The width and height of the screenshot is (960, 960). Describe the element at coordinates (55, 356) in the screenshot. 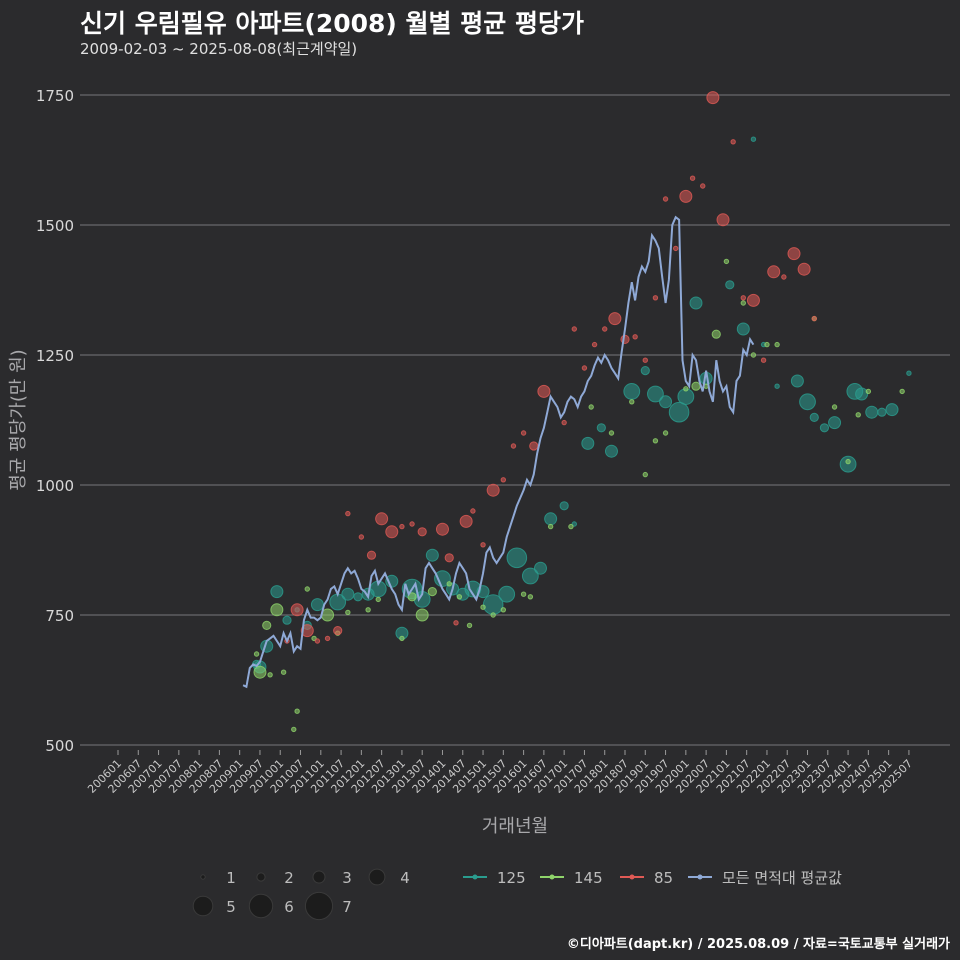

I see `y-tick-label: 1250` at that location.